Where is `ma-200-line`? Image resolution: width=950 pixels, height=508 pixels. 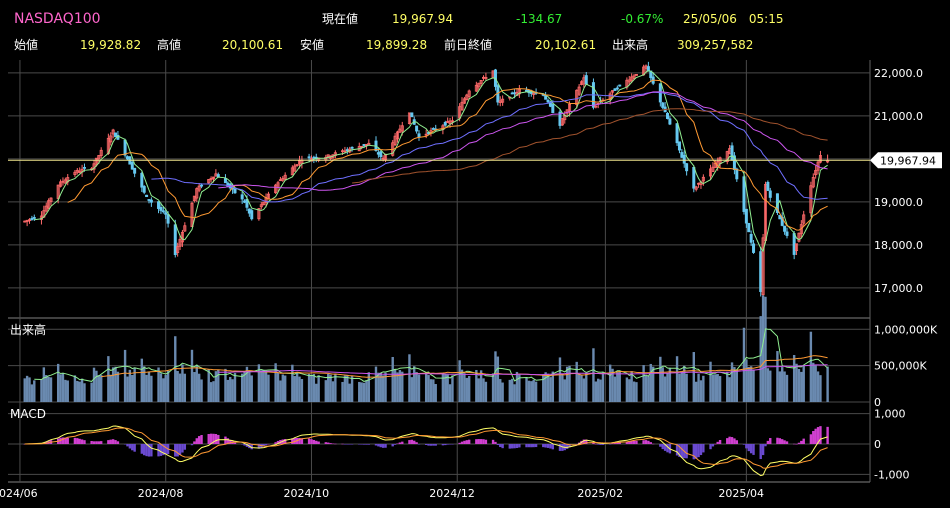 ma-200-line is located at coordinates (590, 146).